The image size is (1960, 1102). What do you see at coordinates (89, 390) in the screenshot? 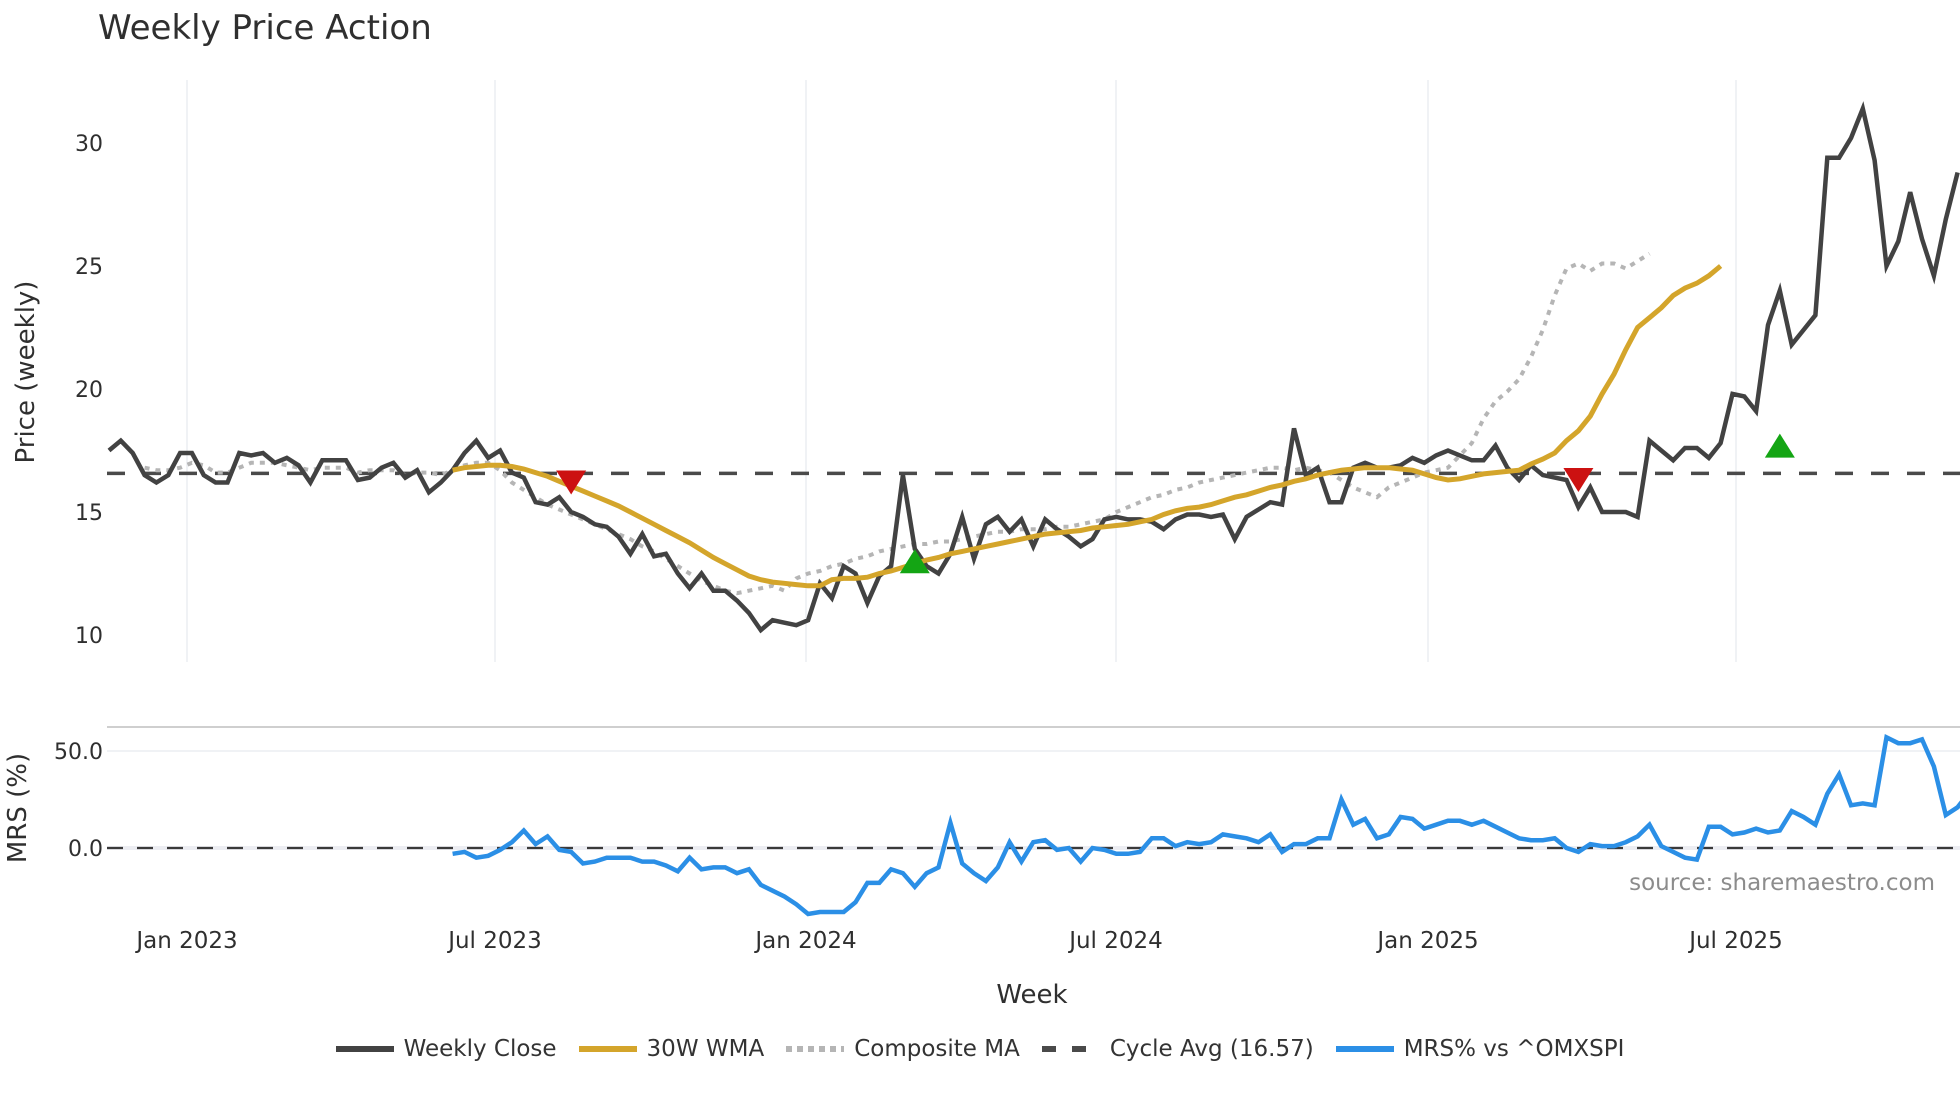
I see `price-tick-label: 20` at bounding box center [89, 390].